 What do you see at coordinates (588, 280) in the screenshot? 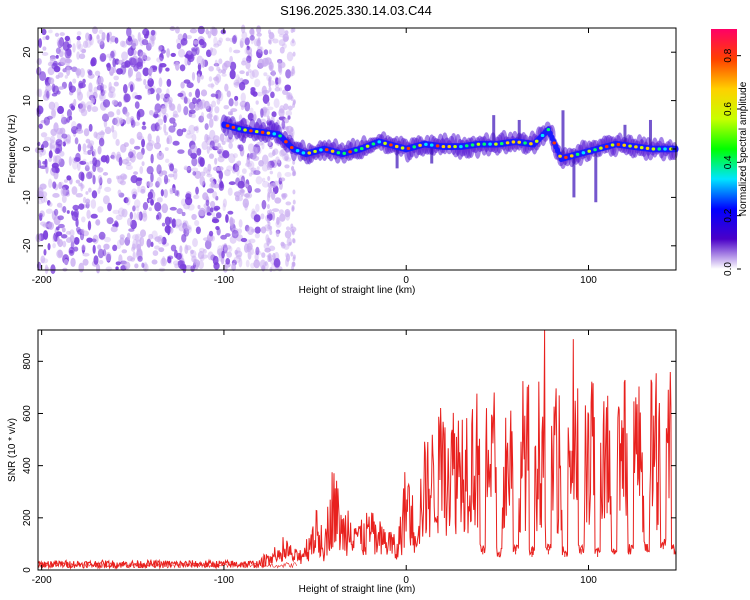
I see `spectrogram-x-tick-label: 100` at bounding box center [588, 280].